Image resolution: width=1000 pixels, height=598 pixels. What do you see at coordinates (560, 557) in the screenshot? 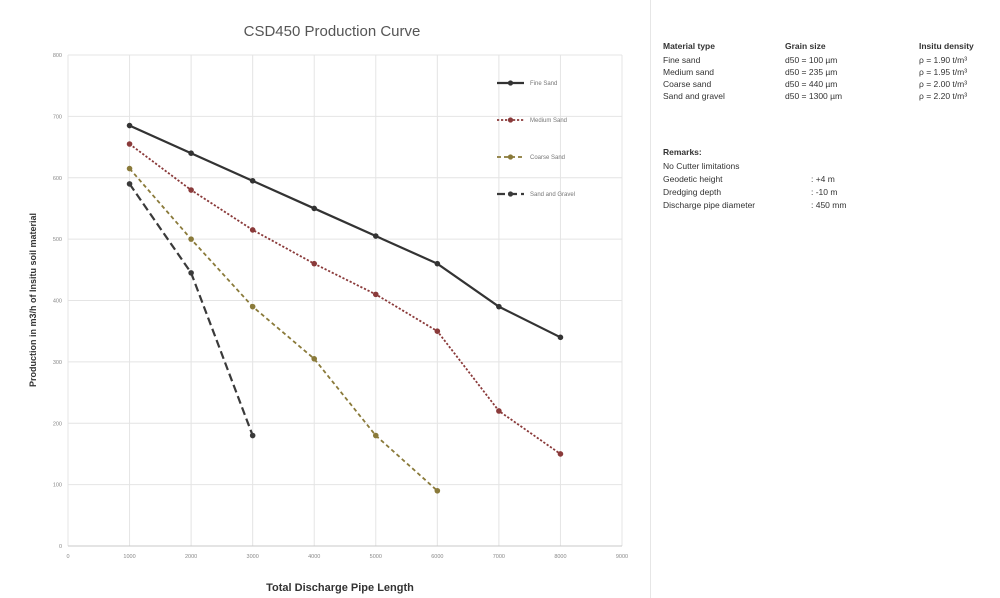
I see `x-tick-label: 8000` at bounding box center [560, 557].